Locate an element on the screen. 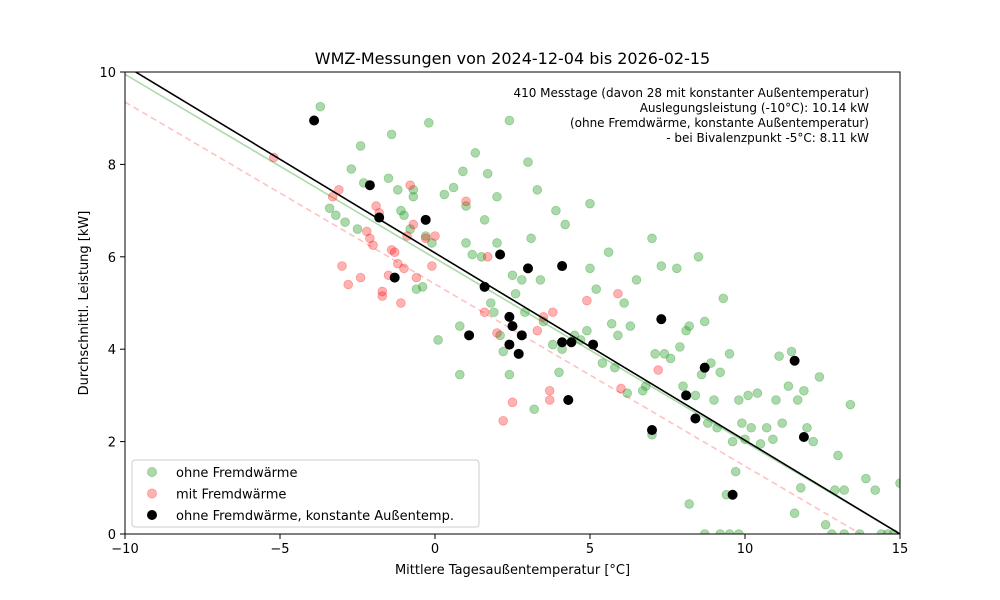 The image size is (1000, 600). legend-frame is located at coordinates (305, 493).